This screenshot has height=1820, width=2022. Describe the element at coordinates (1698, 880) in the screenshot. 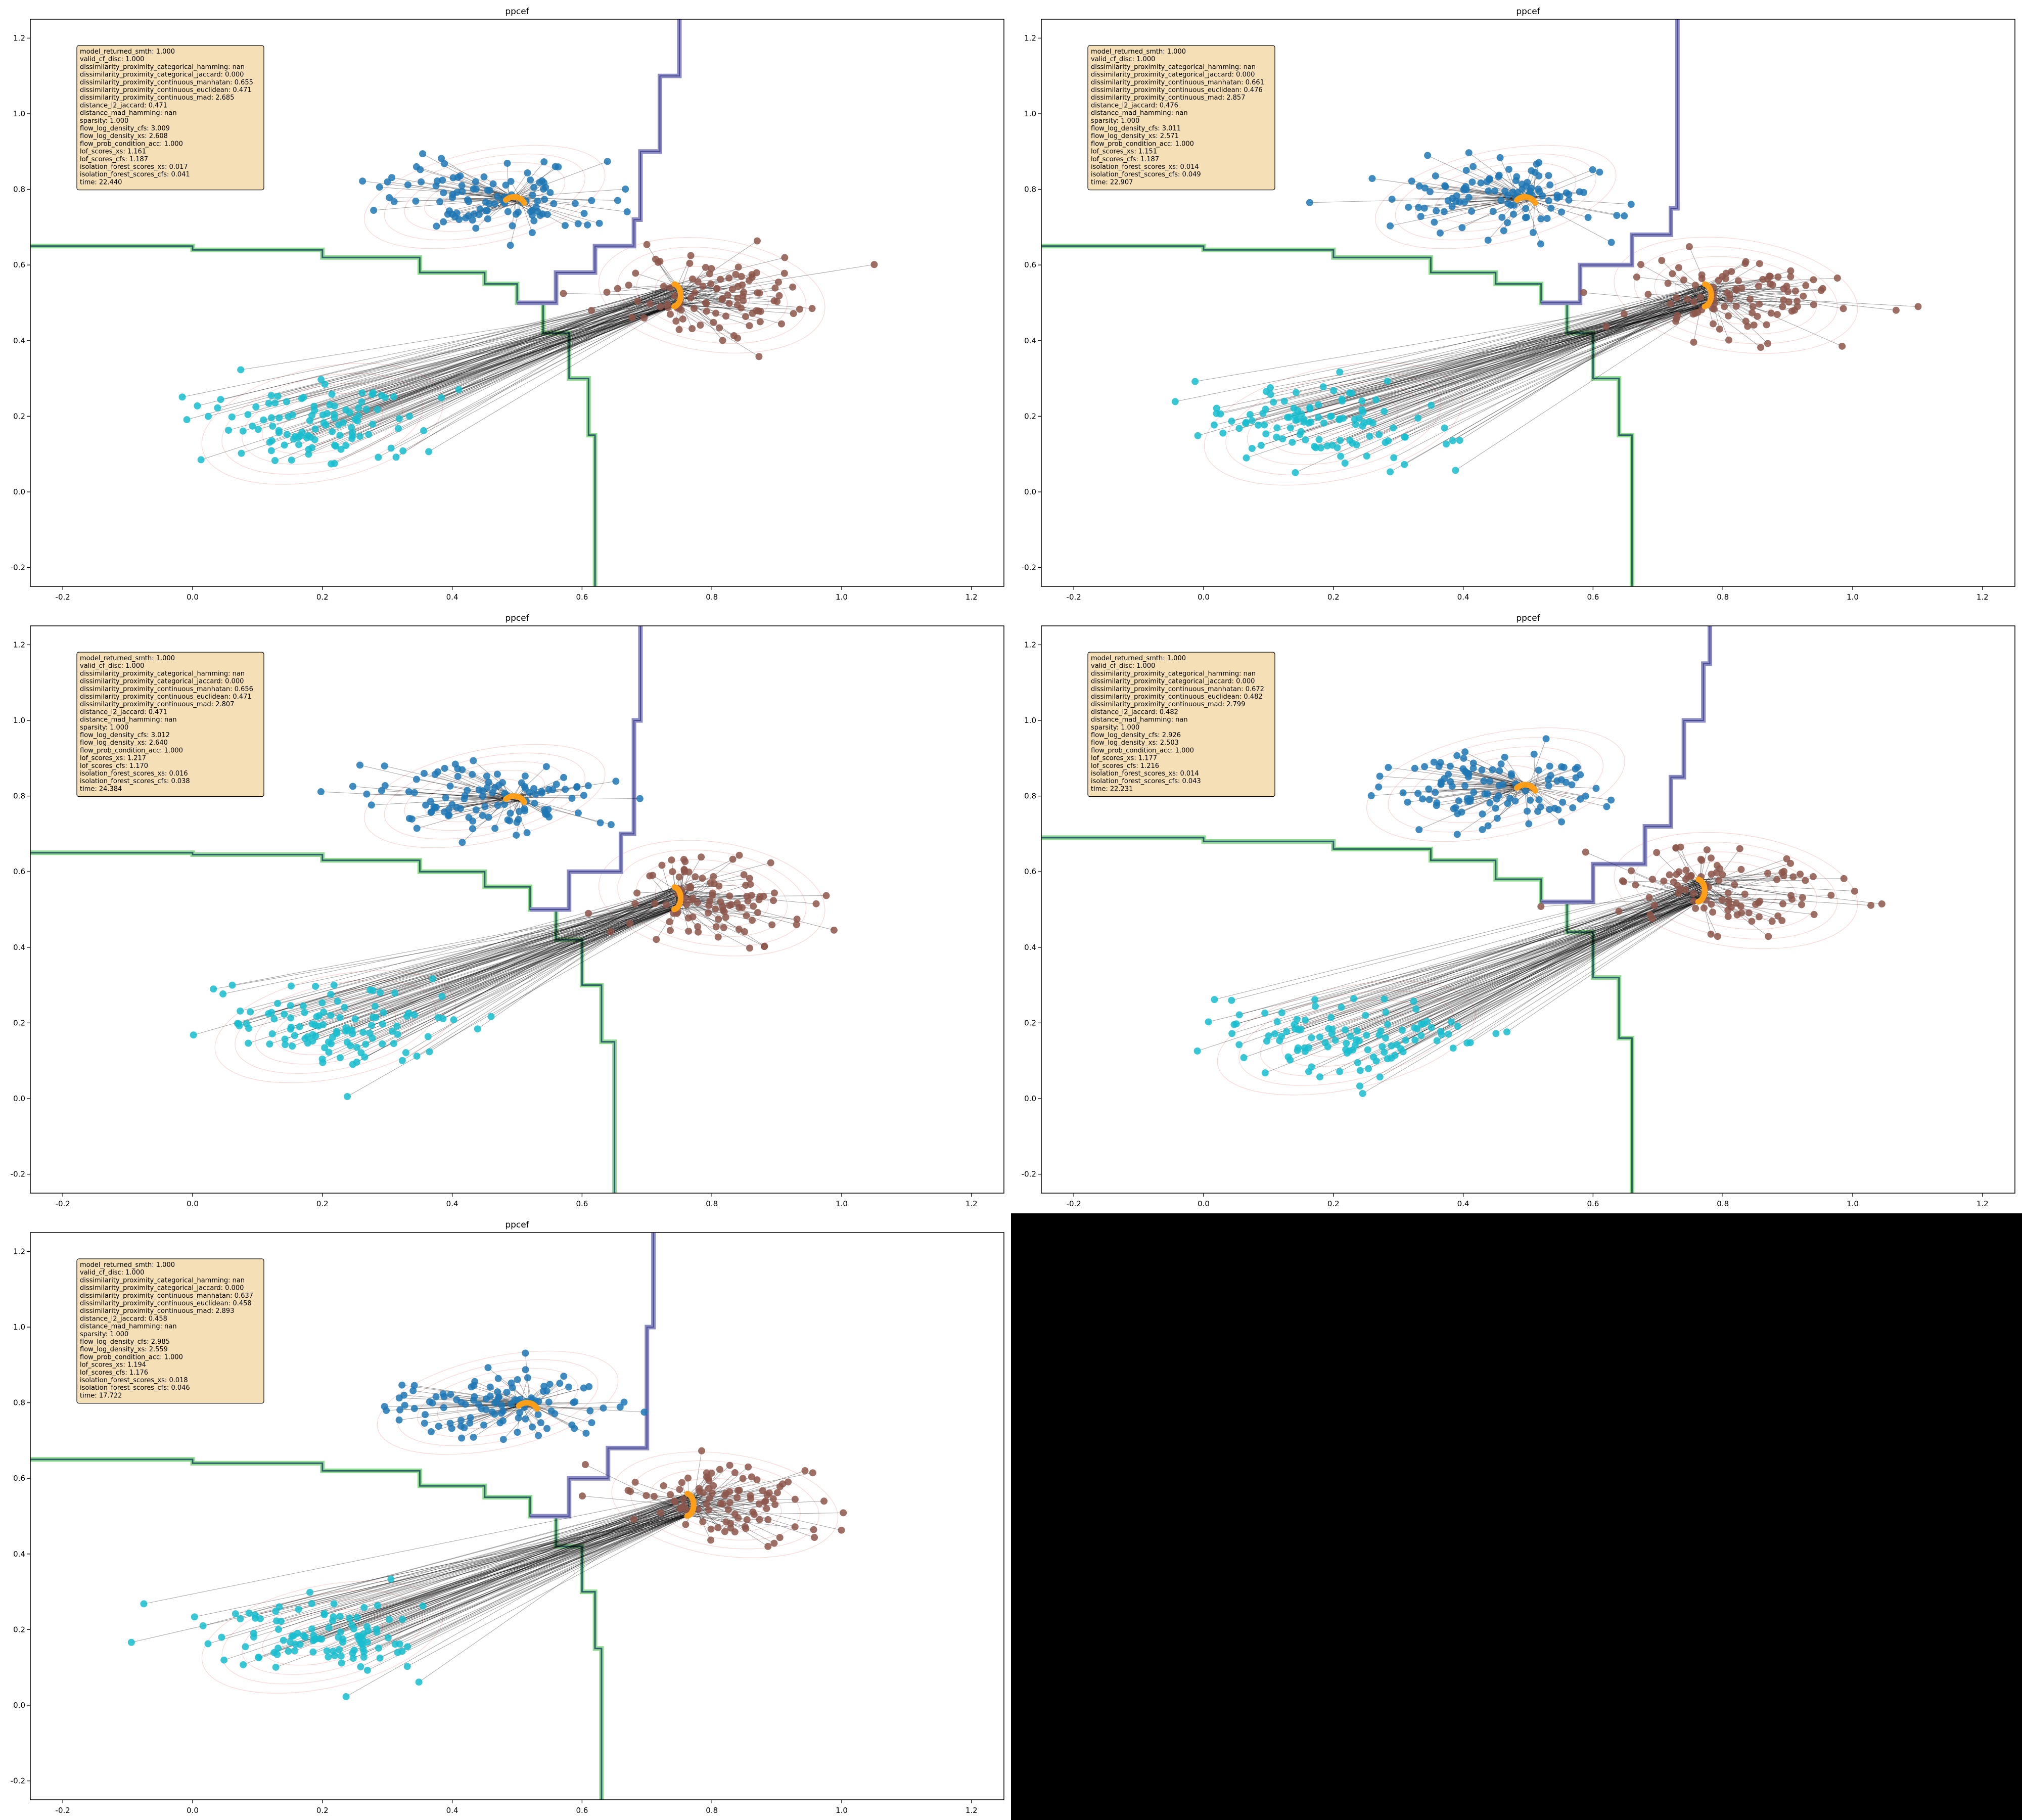

I see `counterfactual-point` at that location.